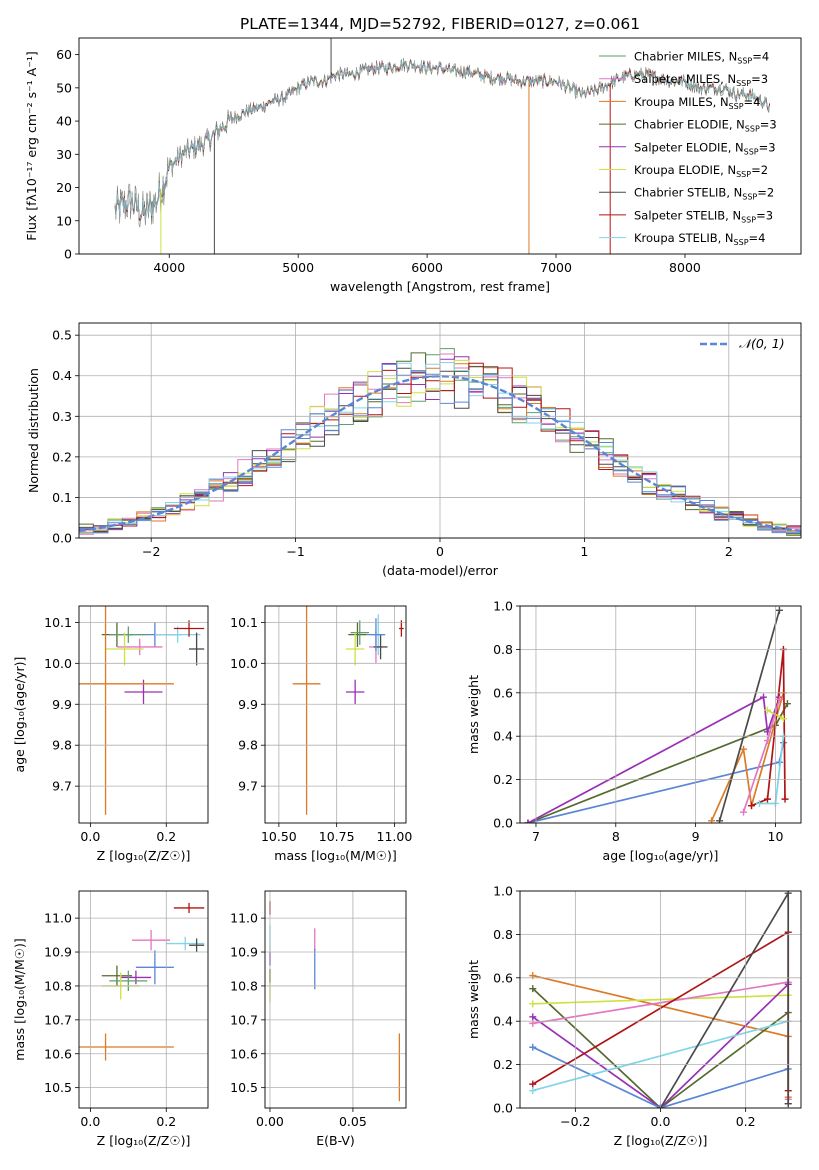  What do you see at coordinates (762, 343) in the screenshot?
I see `legend-label: 𝒩(0, 1)` at bounding box center [762, 343].